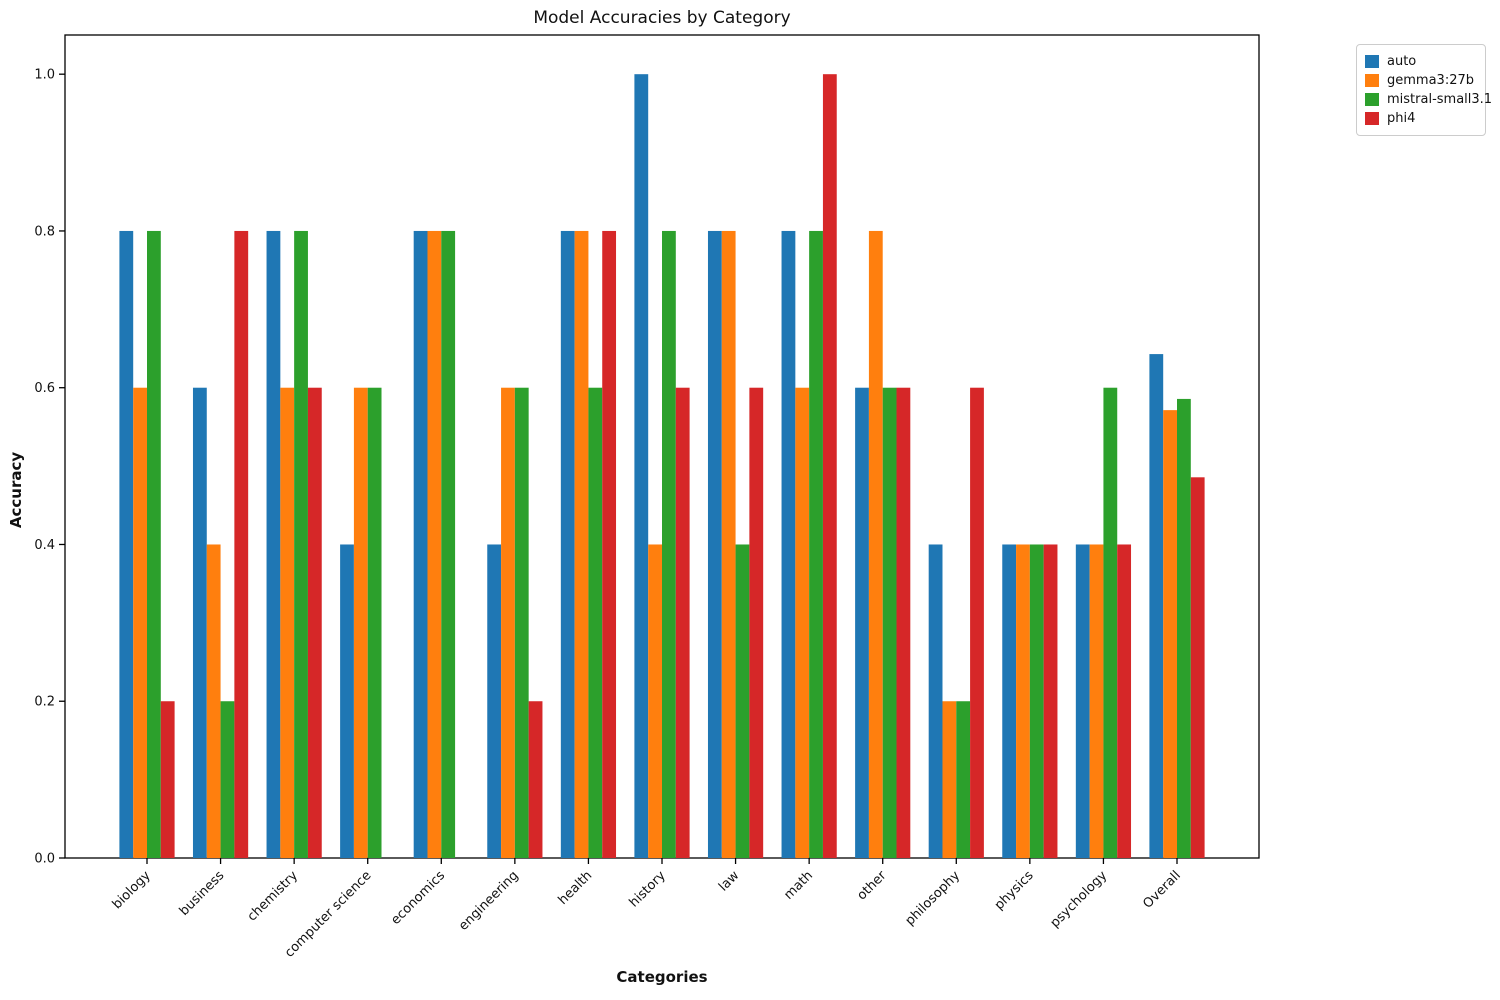 Image resolution: width=1500 pixels, height=1000 pixels. I want to click on bar-phi4-chemistry, so click(314, 622).